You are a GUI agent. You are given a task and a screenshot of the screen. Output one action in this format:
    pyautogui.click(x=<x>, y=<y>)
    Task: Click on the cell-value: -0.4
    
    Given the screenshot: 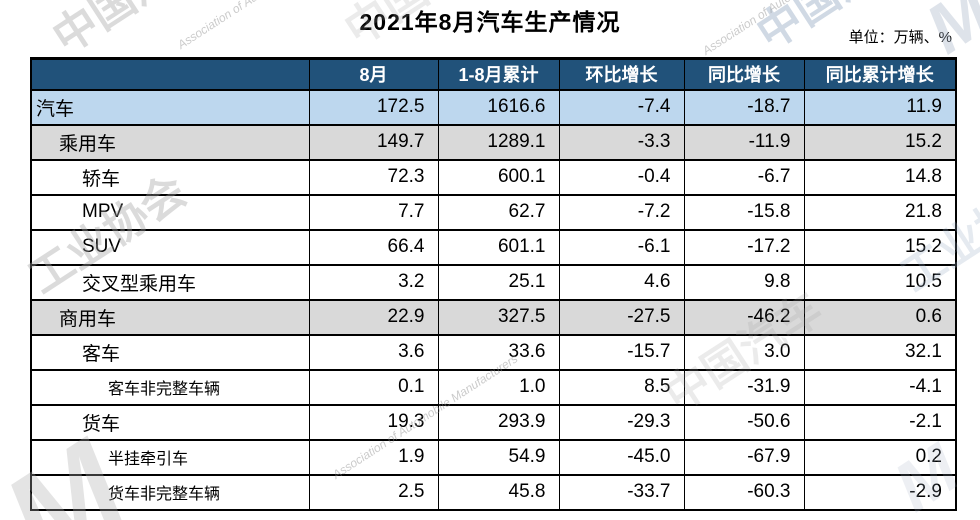 What is the action you would take?
    pyautogui.click(x=621, y=177)
    